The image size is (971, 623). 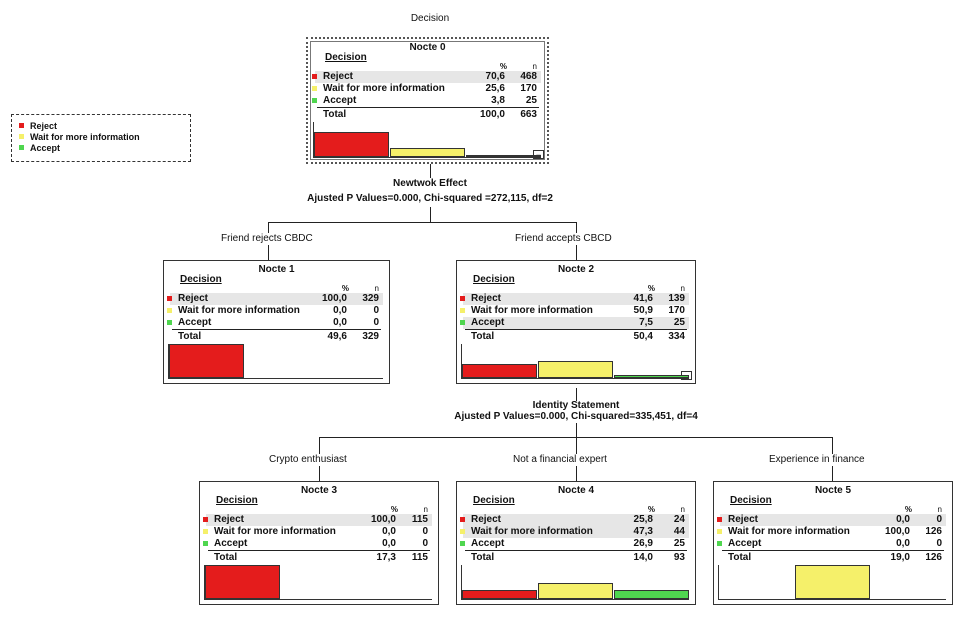 I want to click on node-1-swatch-reject, so click(x=169, y=298).